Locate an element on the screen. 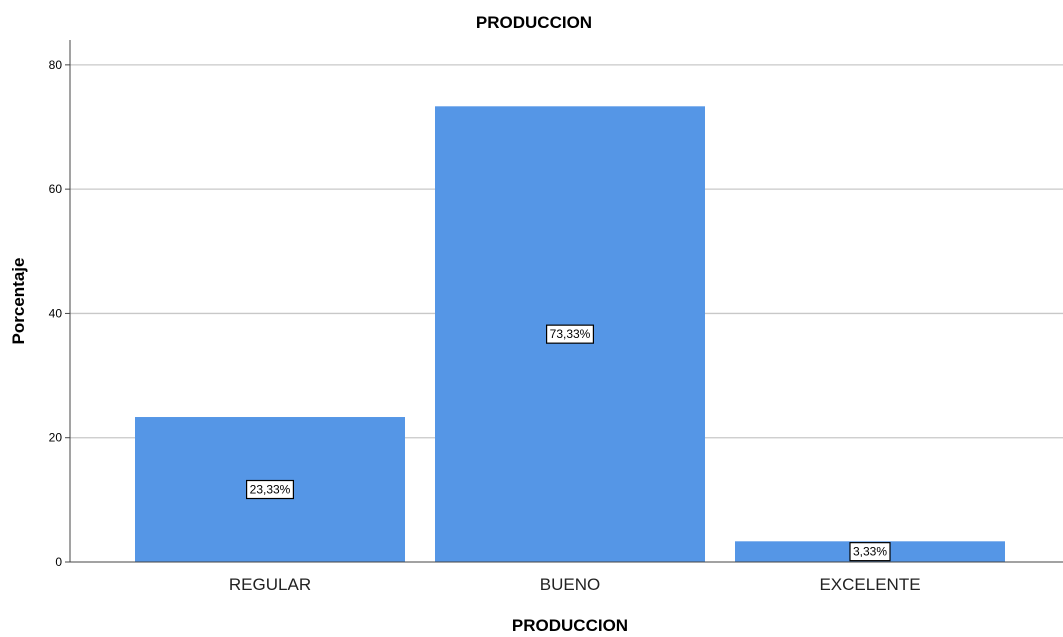  chart-title: PRODUCCION is located at coordinates (534, 22).